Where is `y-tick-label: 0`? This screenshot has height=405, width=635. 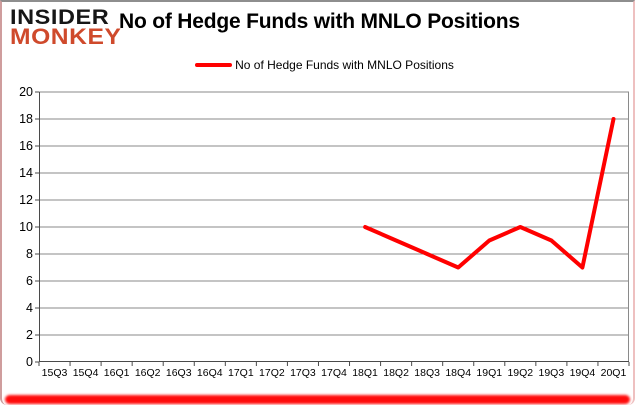
y-tick-label: 0 is located at coordinates (29, 362).